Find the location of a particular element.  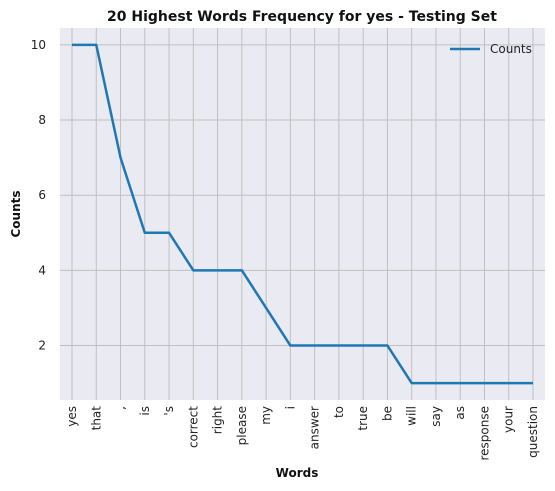

legend-label-counts: Counts is located at coordinates (511, 49).